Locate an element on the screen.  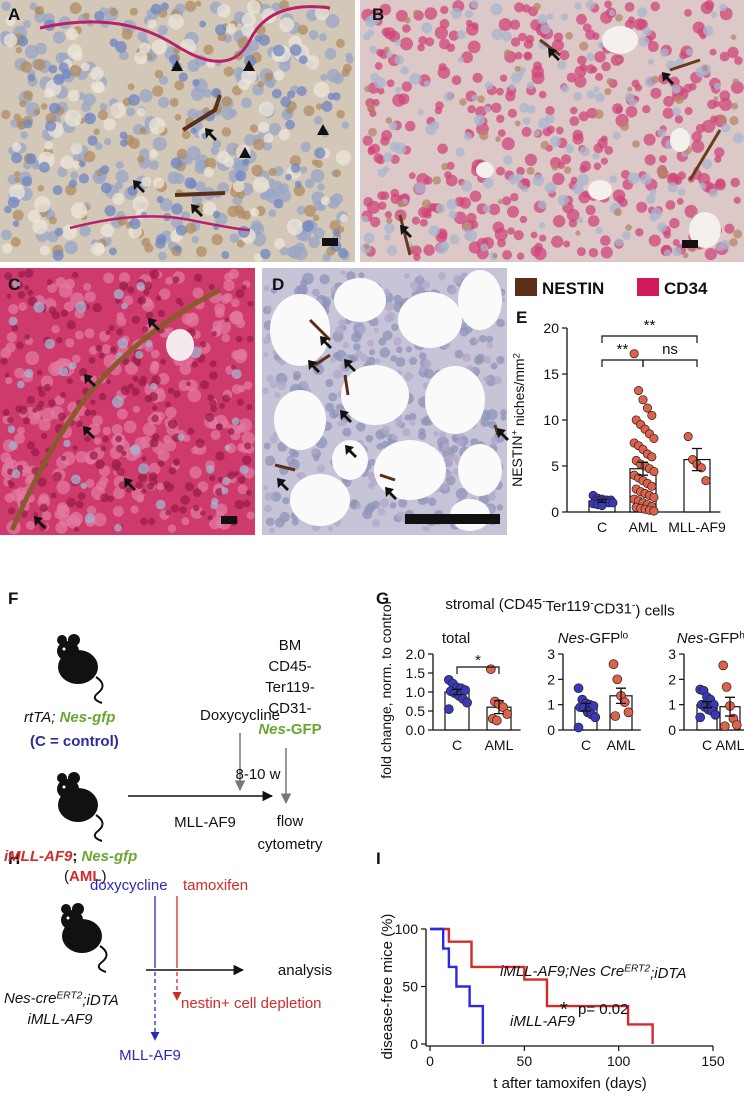
chart-title: Nes-GFPhi is located at coordinates (710, 638).